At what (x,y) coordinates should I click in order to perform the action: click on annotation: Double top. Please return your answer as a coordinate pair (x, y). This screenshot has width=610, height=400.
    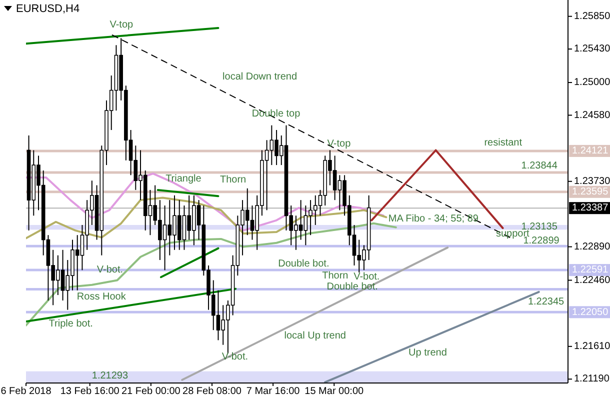
    Looking at the image, I should click on (276, 114).